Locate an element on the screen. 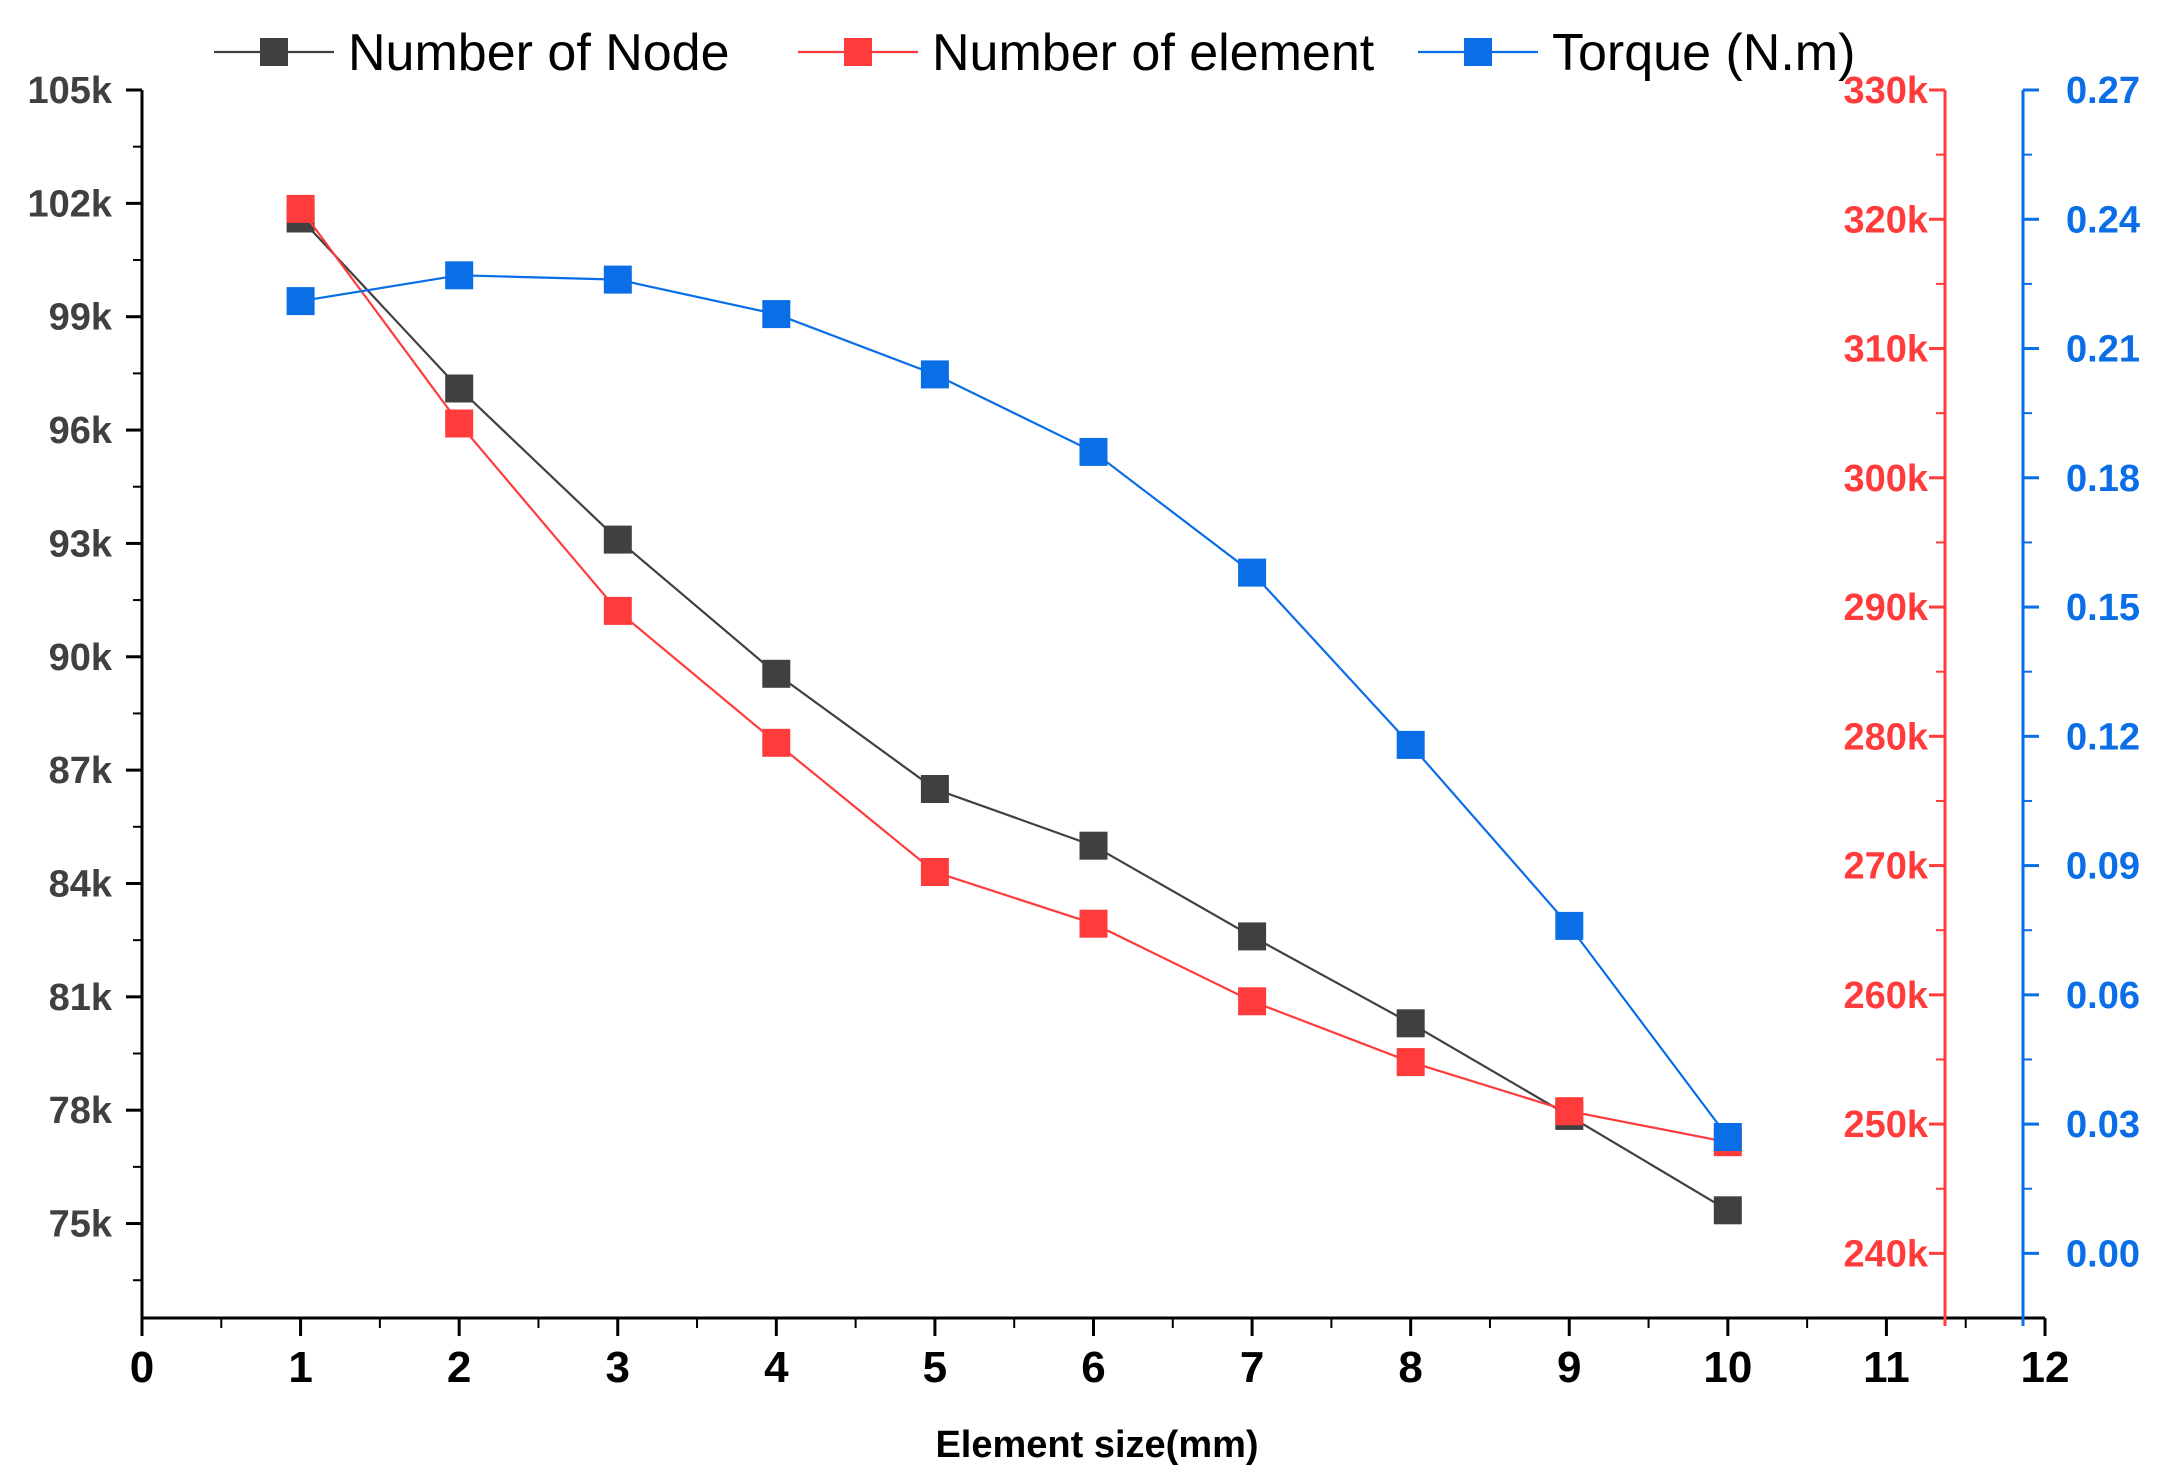  x-tick-label: 1 is located at coordinates (300, 1367).